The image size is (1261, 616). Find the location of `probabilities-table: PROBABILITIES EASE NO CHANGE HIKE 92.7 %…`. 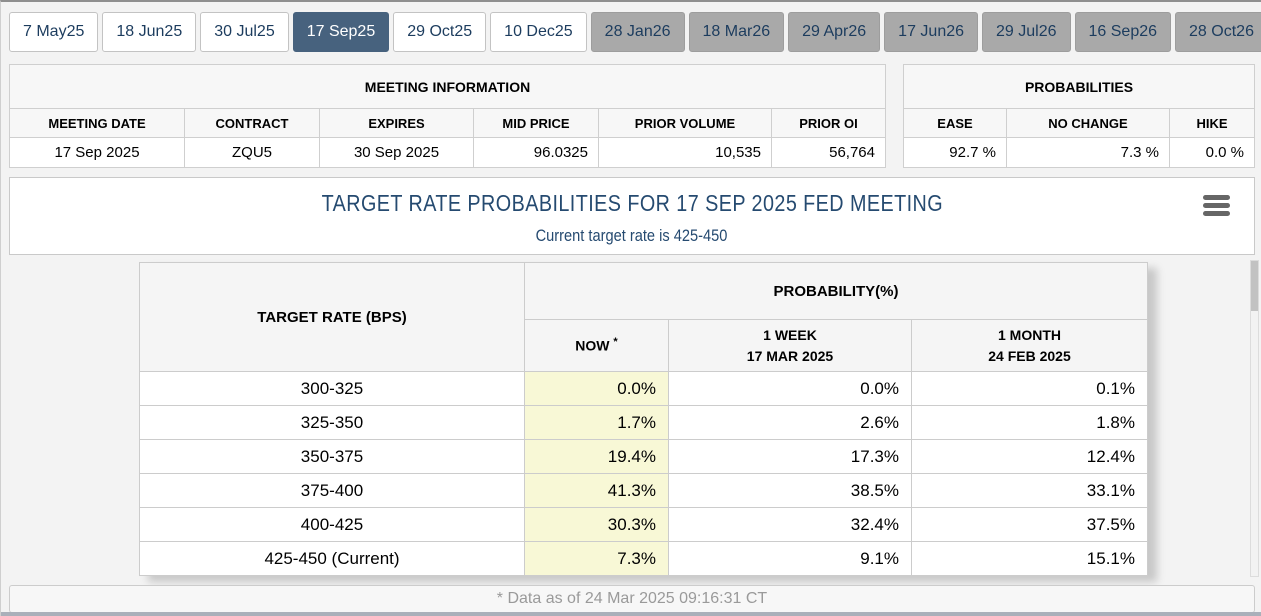

probabilities-table: PROBABILITIES EASE NO CHANGE HIKE 92.7 %… is located at coordinates (1079, 116).